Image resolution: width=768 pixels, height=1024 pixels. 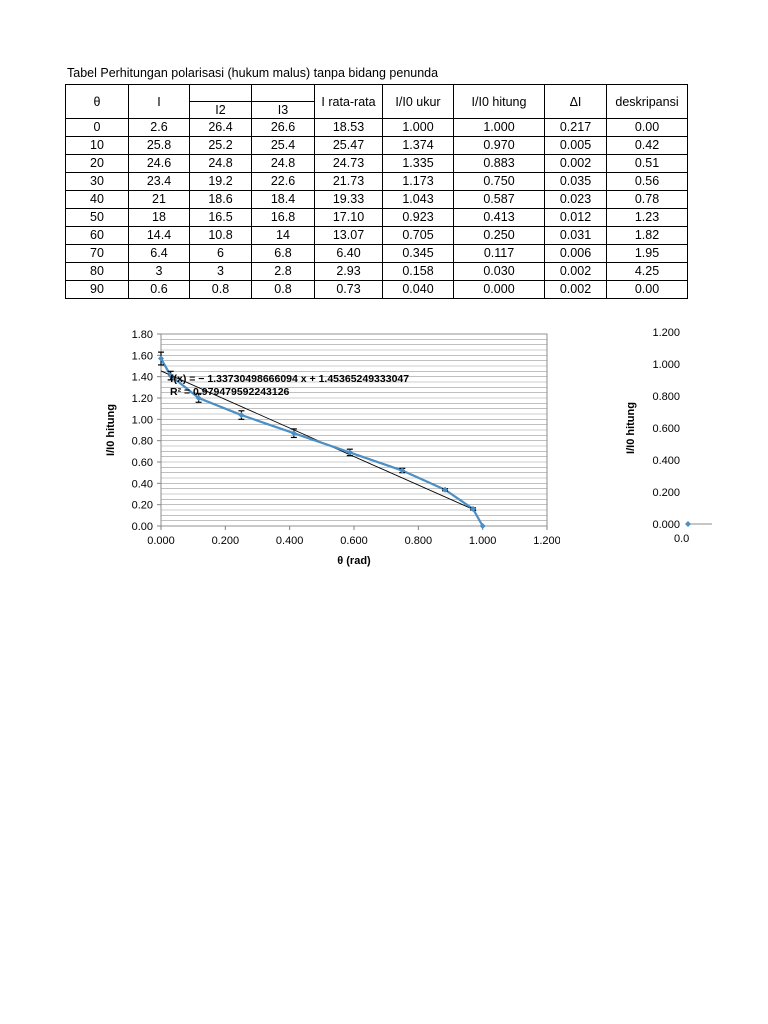 I want to click on cell-ukur: 0.705, so click(x=418, y=235).